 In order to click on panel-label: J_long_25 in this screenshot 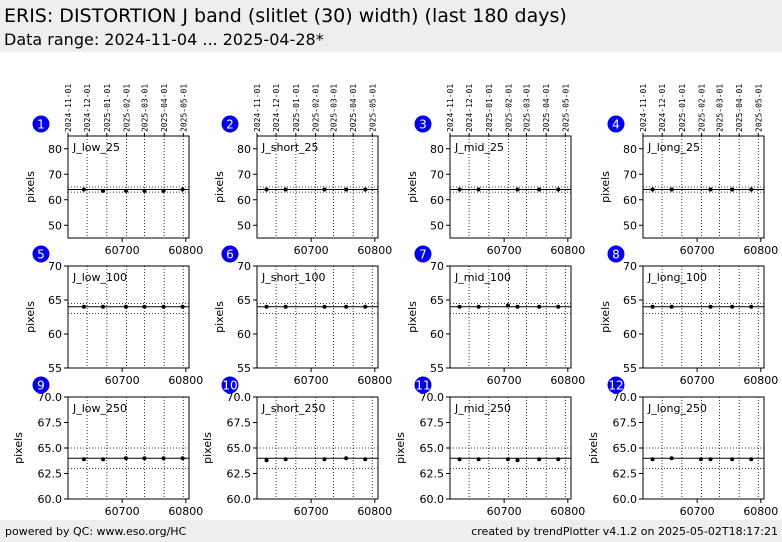, I will do `click(673, 147)`.